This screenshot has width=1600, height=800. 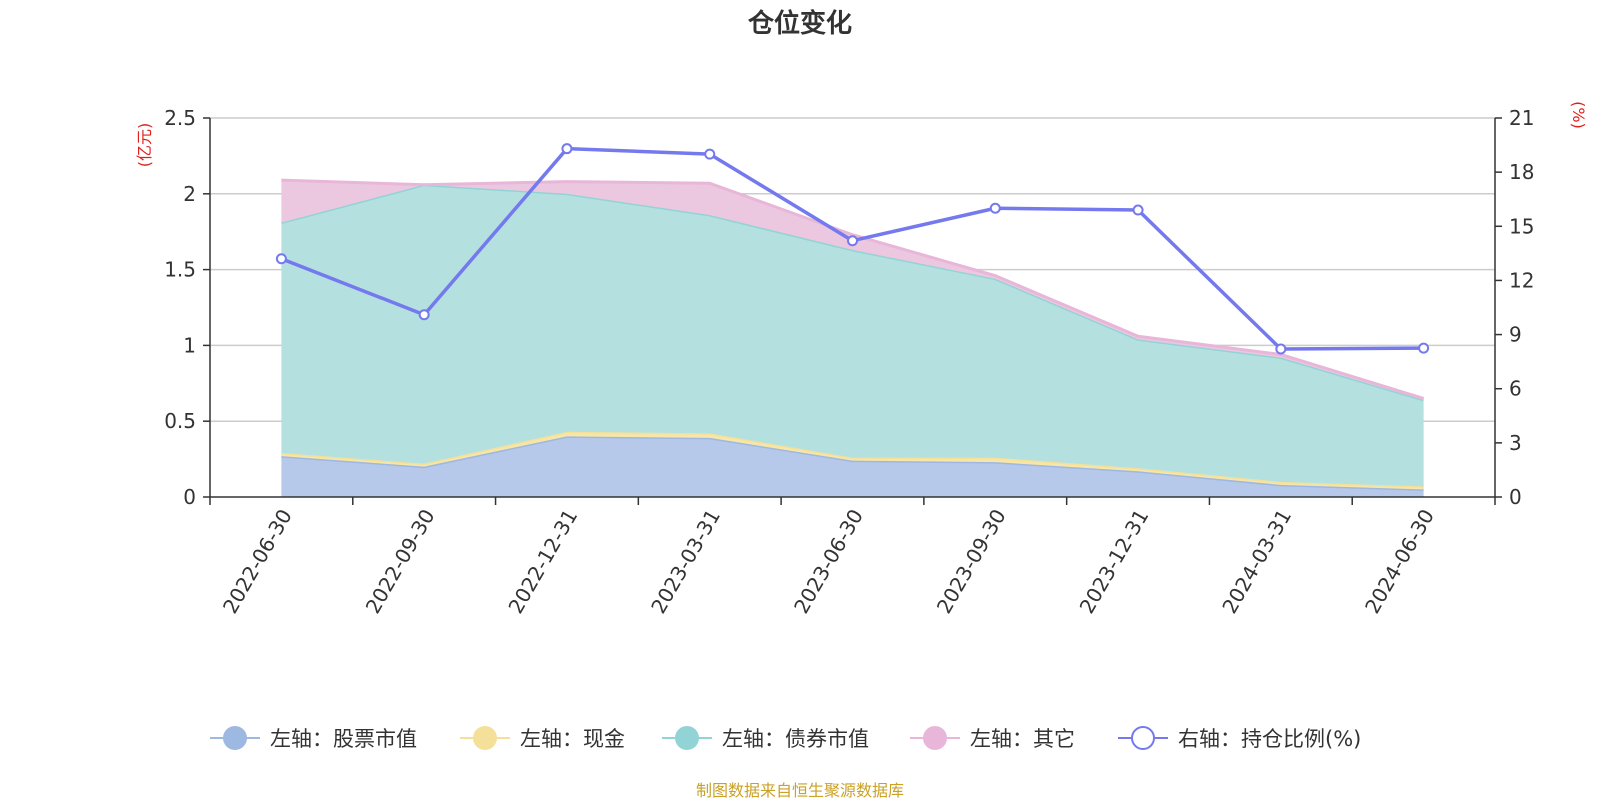 What do you see at coordinates (799, 23) in the screenshot?
I see `chart-title: 仓位变化` at bounding box center [799, 23].